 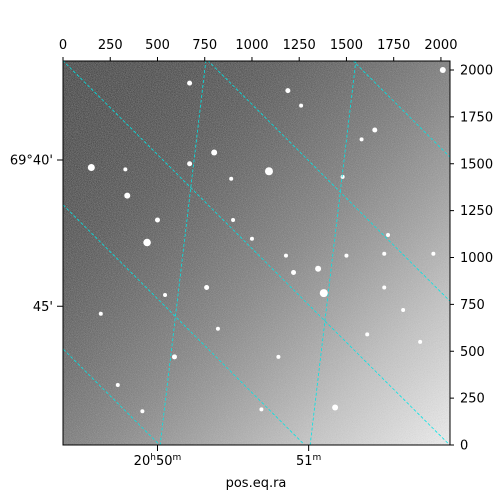 What do you see at coordinates (472, 399) in the screenshot?
I see `right-tick-label: 250` at bounding box center [472, 399].